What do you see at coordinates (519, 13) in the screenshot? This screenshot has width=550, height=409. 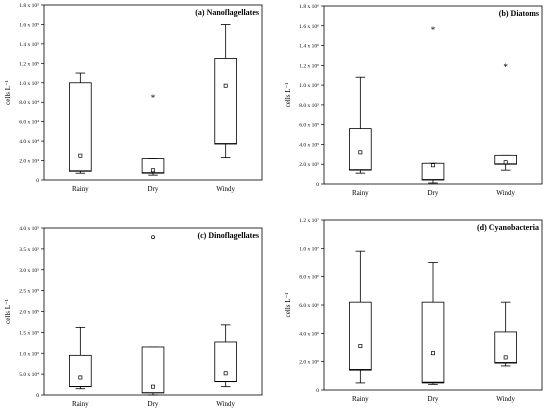 I see `chart-title: (b) Diatoms` at bounding box center [519, 13].